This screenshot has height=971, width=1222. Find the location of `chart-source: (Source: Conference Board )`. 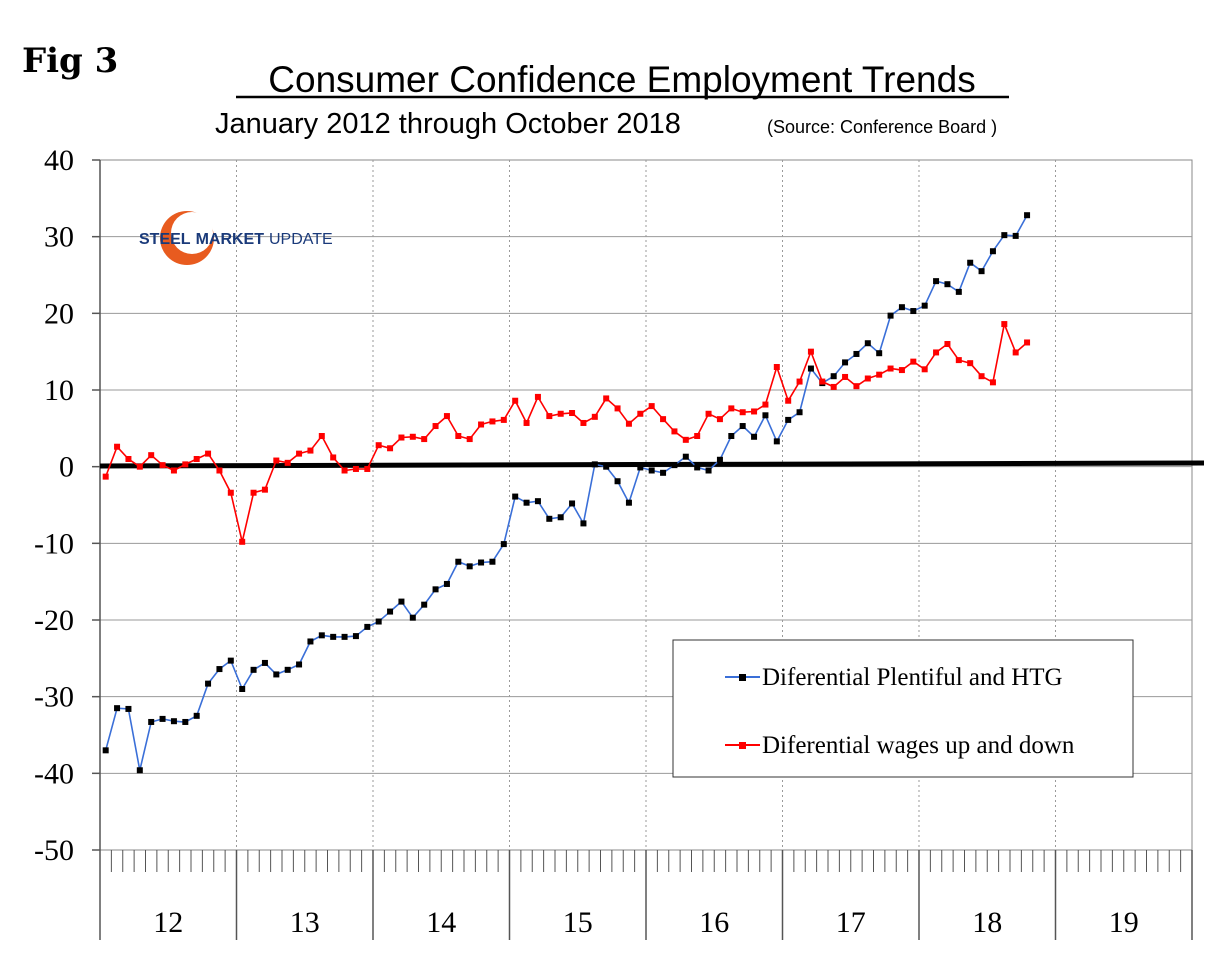

chart-source: (Source: Conference Board ) is located at coordinates (882, 127).